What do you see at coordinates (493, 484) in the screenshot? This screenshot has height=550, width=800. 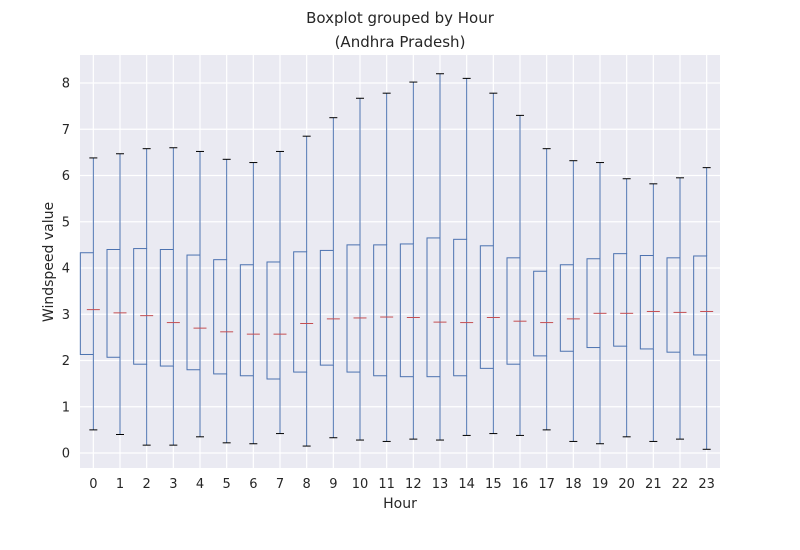 I see `x-tick-label: 15` at bounding box center [493, 484].